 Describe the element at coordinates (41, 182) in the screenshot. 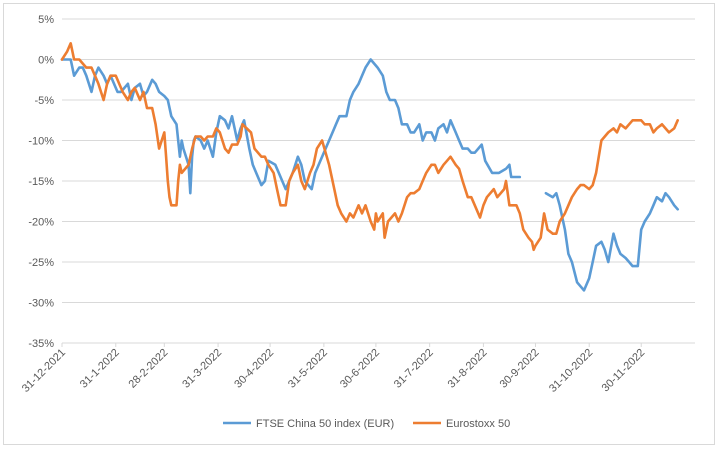

I see `y-tick-label: -15%` at that location.